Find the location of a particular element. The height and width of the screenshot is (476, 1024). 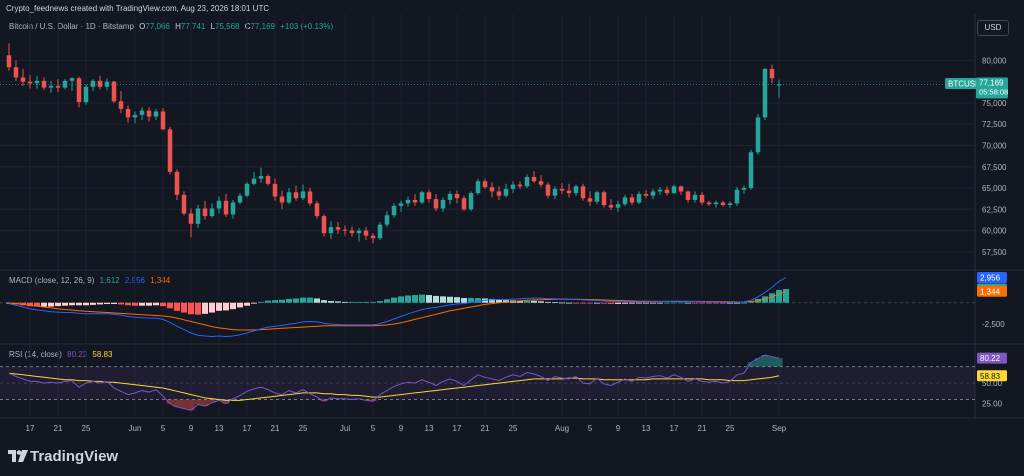

price-tick-label: 57,500 is located at coordinates (994, 252).